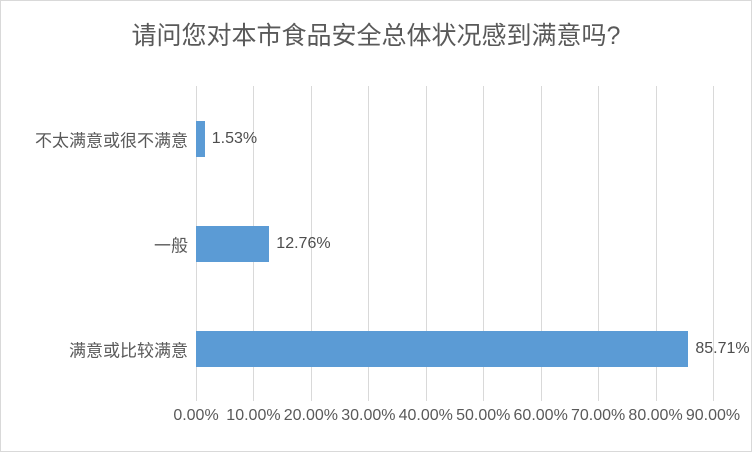  What do you see at coordinates (368, 415) in the screenshot?
I see `x-axis-tick-label: 30.00%` at bounding box center [368, 415].